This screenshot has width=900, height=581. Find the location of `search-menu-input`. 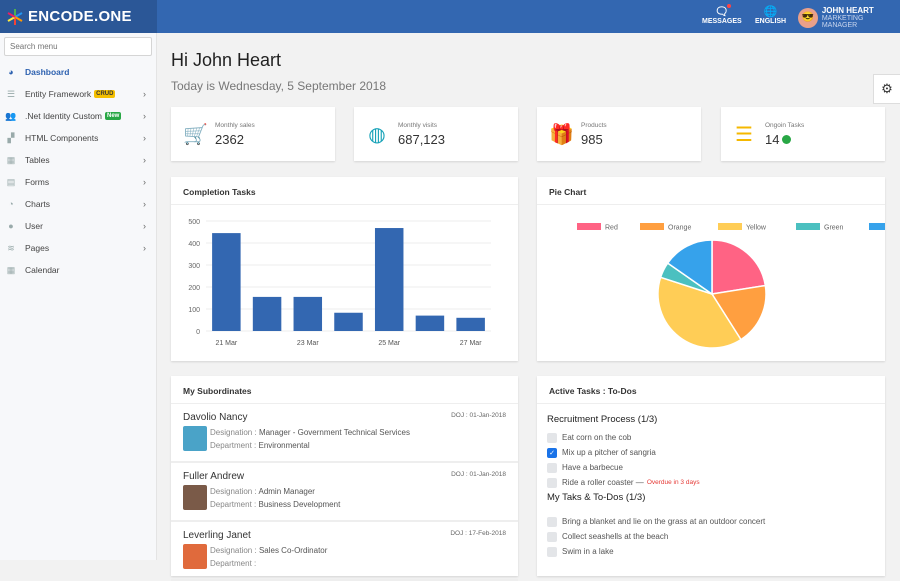

search-menu-input is located at coordinates (78, 46).